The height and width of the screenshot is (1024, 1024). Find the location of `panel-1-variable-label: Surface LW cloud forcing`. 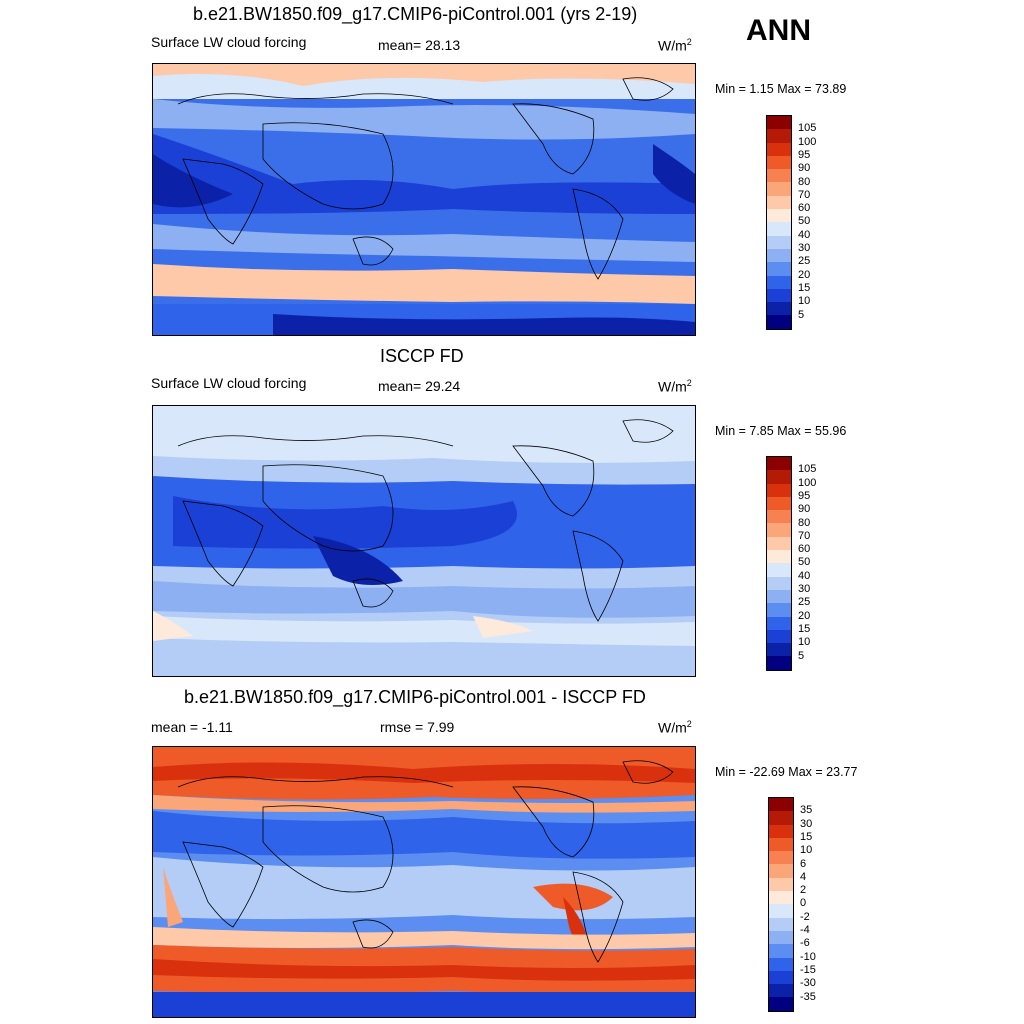

panel-1-variable-label: Surface LW cloud forcing is located at coordinates (229, 42).